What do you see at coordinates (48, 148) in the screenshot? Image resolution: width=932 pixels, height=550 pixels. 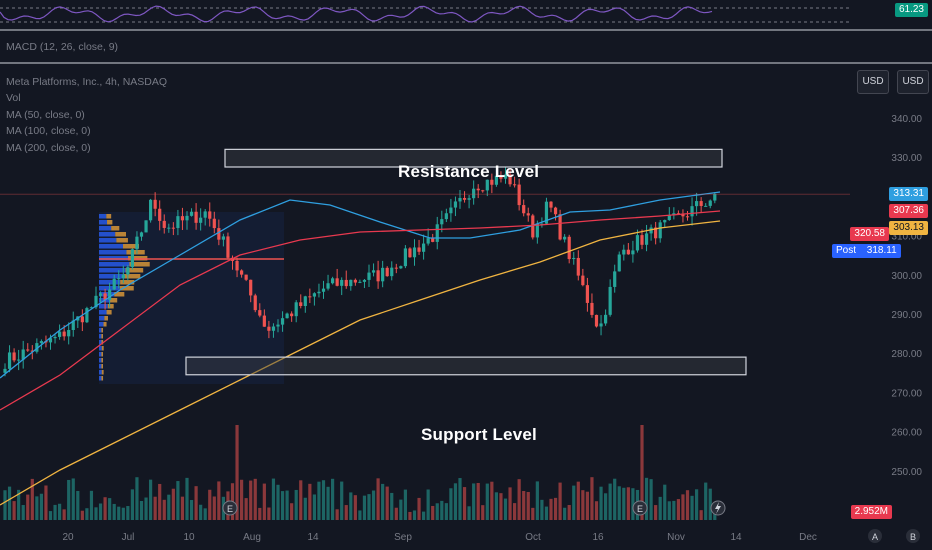 I see `ma200-legend: MA (200, close, 0)` at bounding box center [48, 148].